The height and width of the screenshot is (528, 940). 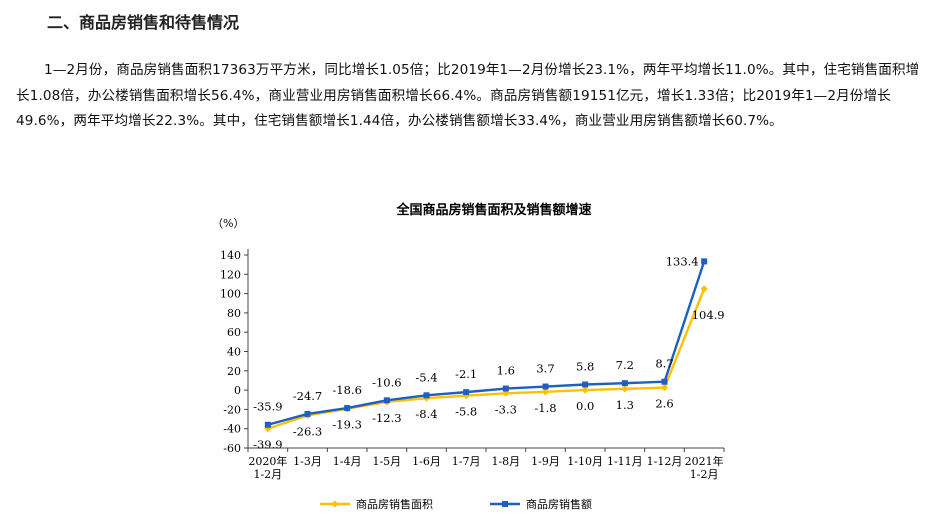 I want to click on data-label: -39.9, so click(x=268, y=445).